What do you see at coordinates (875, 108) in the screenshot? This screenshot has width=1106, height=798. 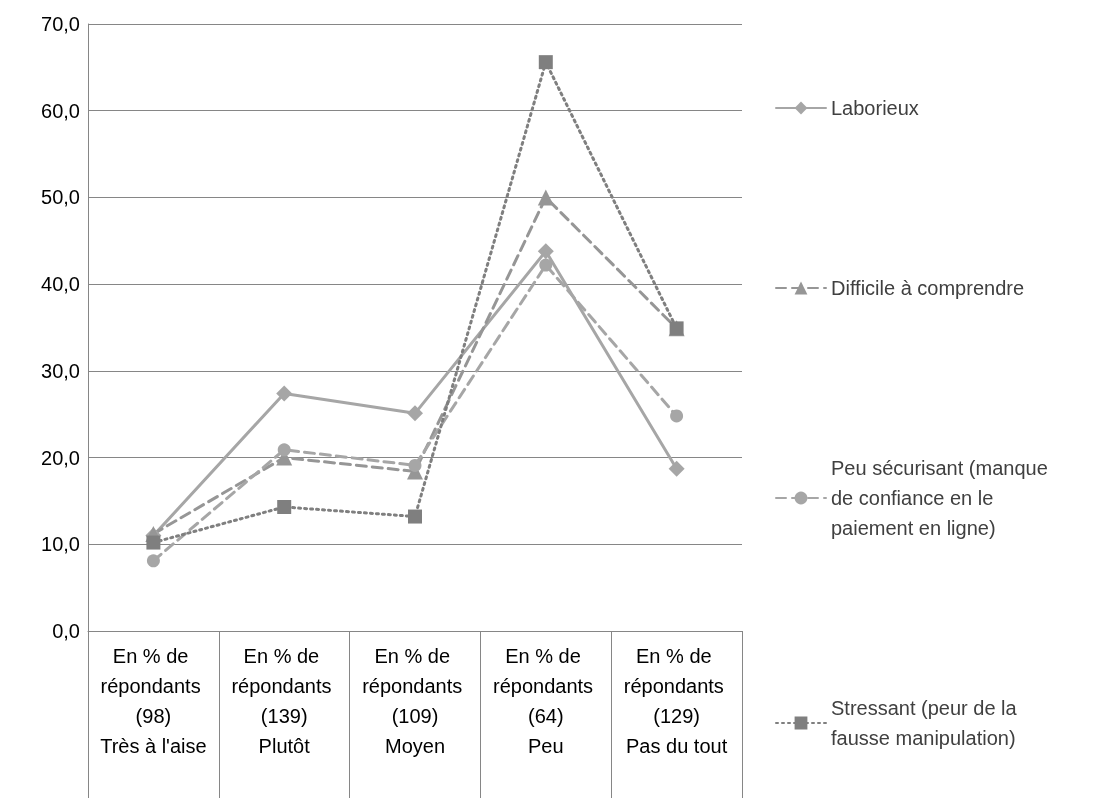 I see `legend-label: Laborieux` at bounding box center [875, 108].